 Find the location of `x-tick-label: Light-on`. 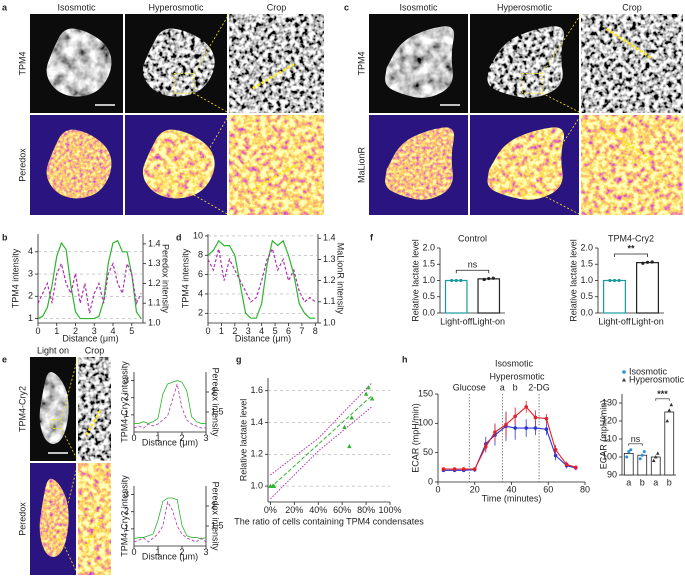

x-tick-label: Light-on is located at coordinates (488, 321).